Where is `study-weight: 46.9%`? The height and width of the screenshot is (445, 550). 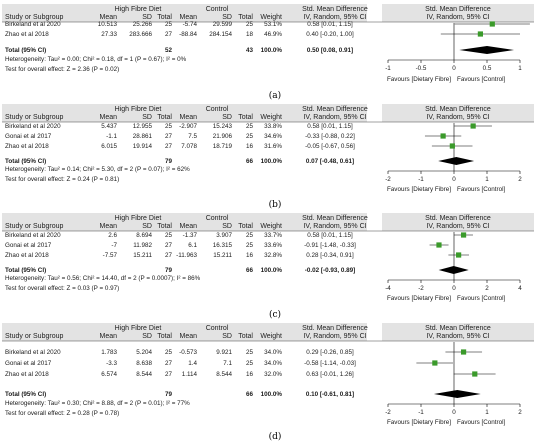
study-weight: 46.9% is located at coordinates (273, 34).